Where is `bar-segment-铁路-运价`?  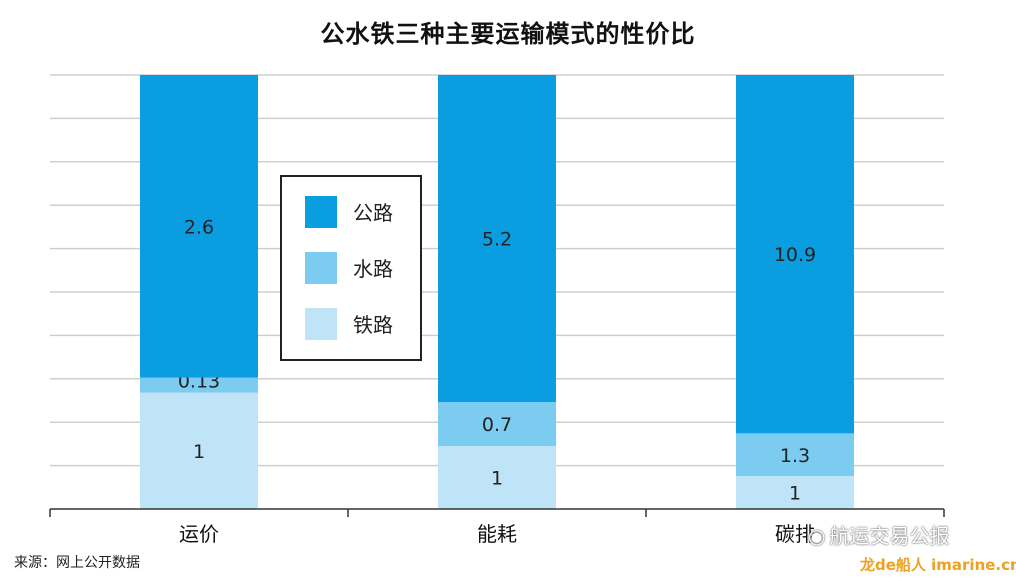
bar-segment-铁路-运价 is located at coordinates (199, 450).